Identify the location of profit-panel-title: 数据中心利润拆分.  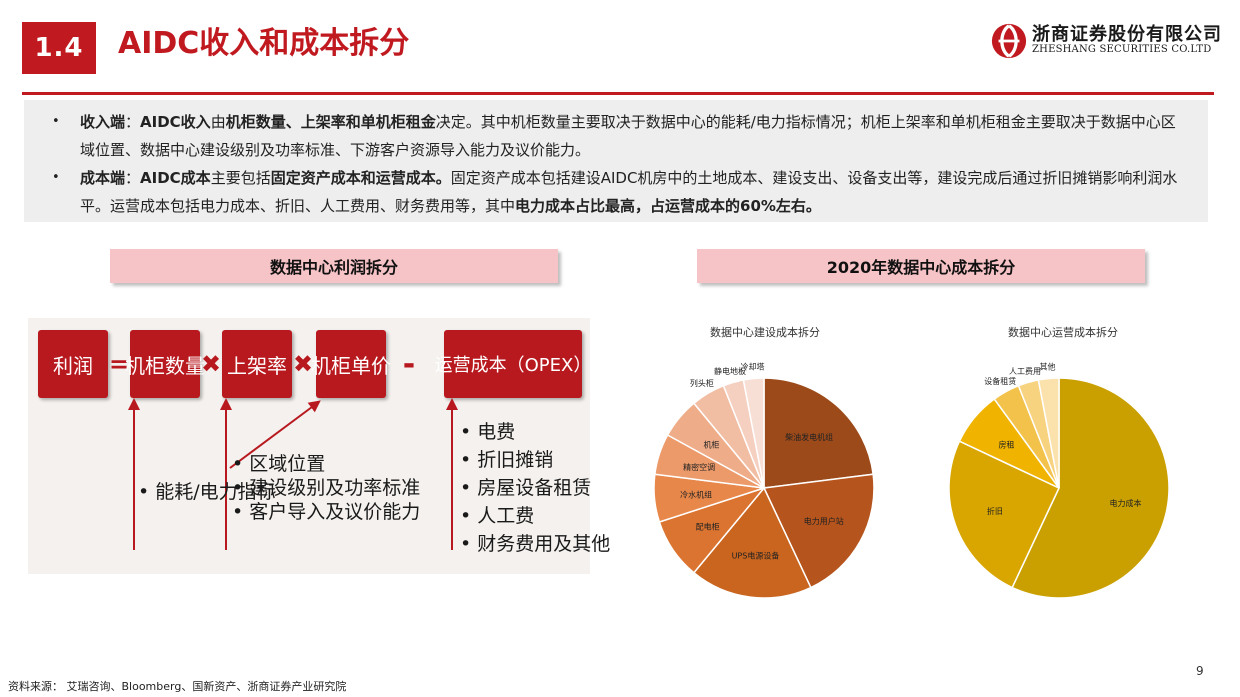
(334, 266).